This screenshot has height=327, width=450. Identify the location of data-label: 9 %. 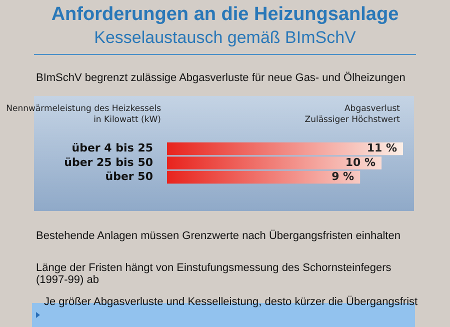
(343, 177).